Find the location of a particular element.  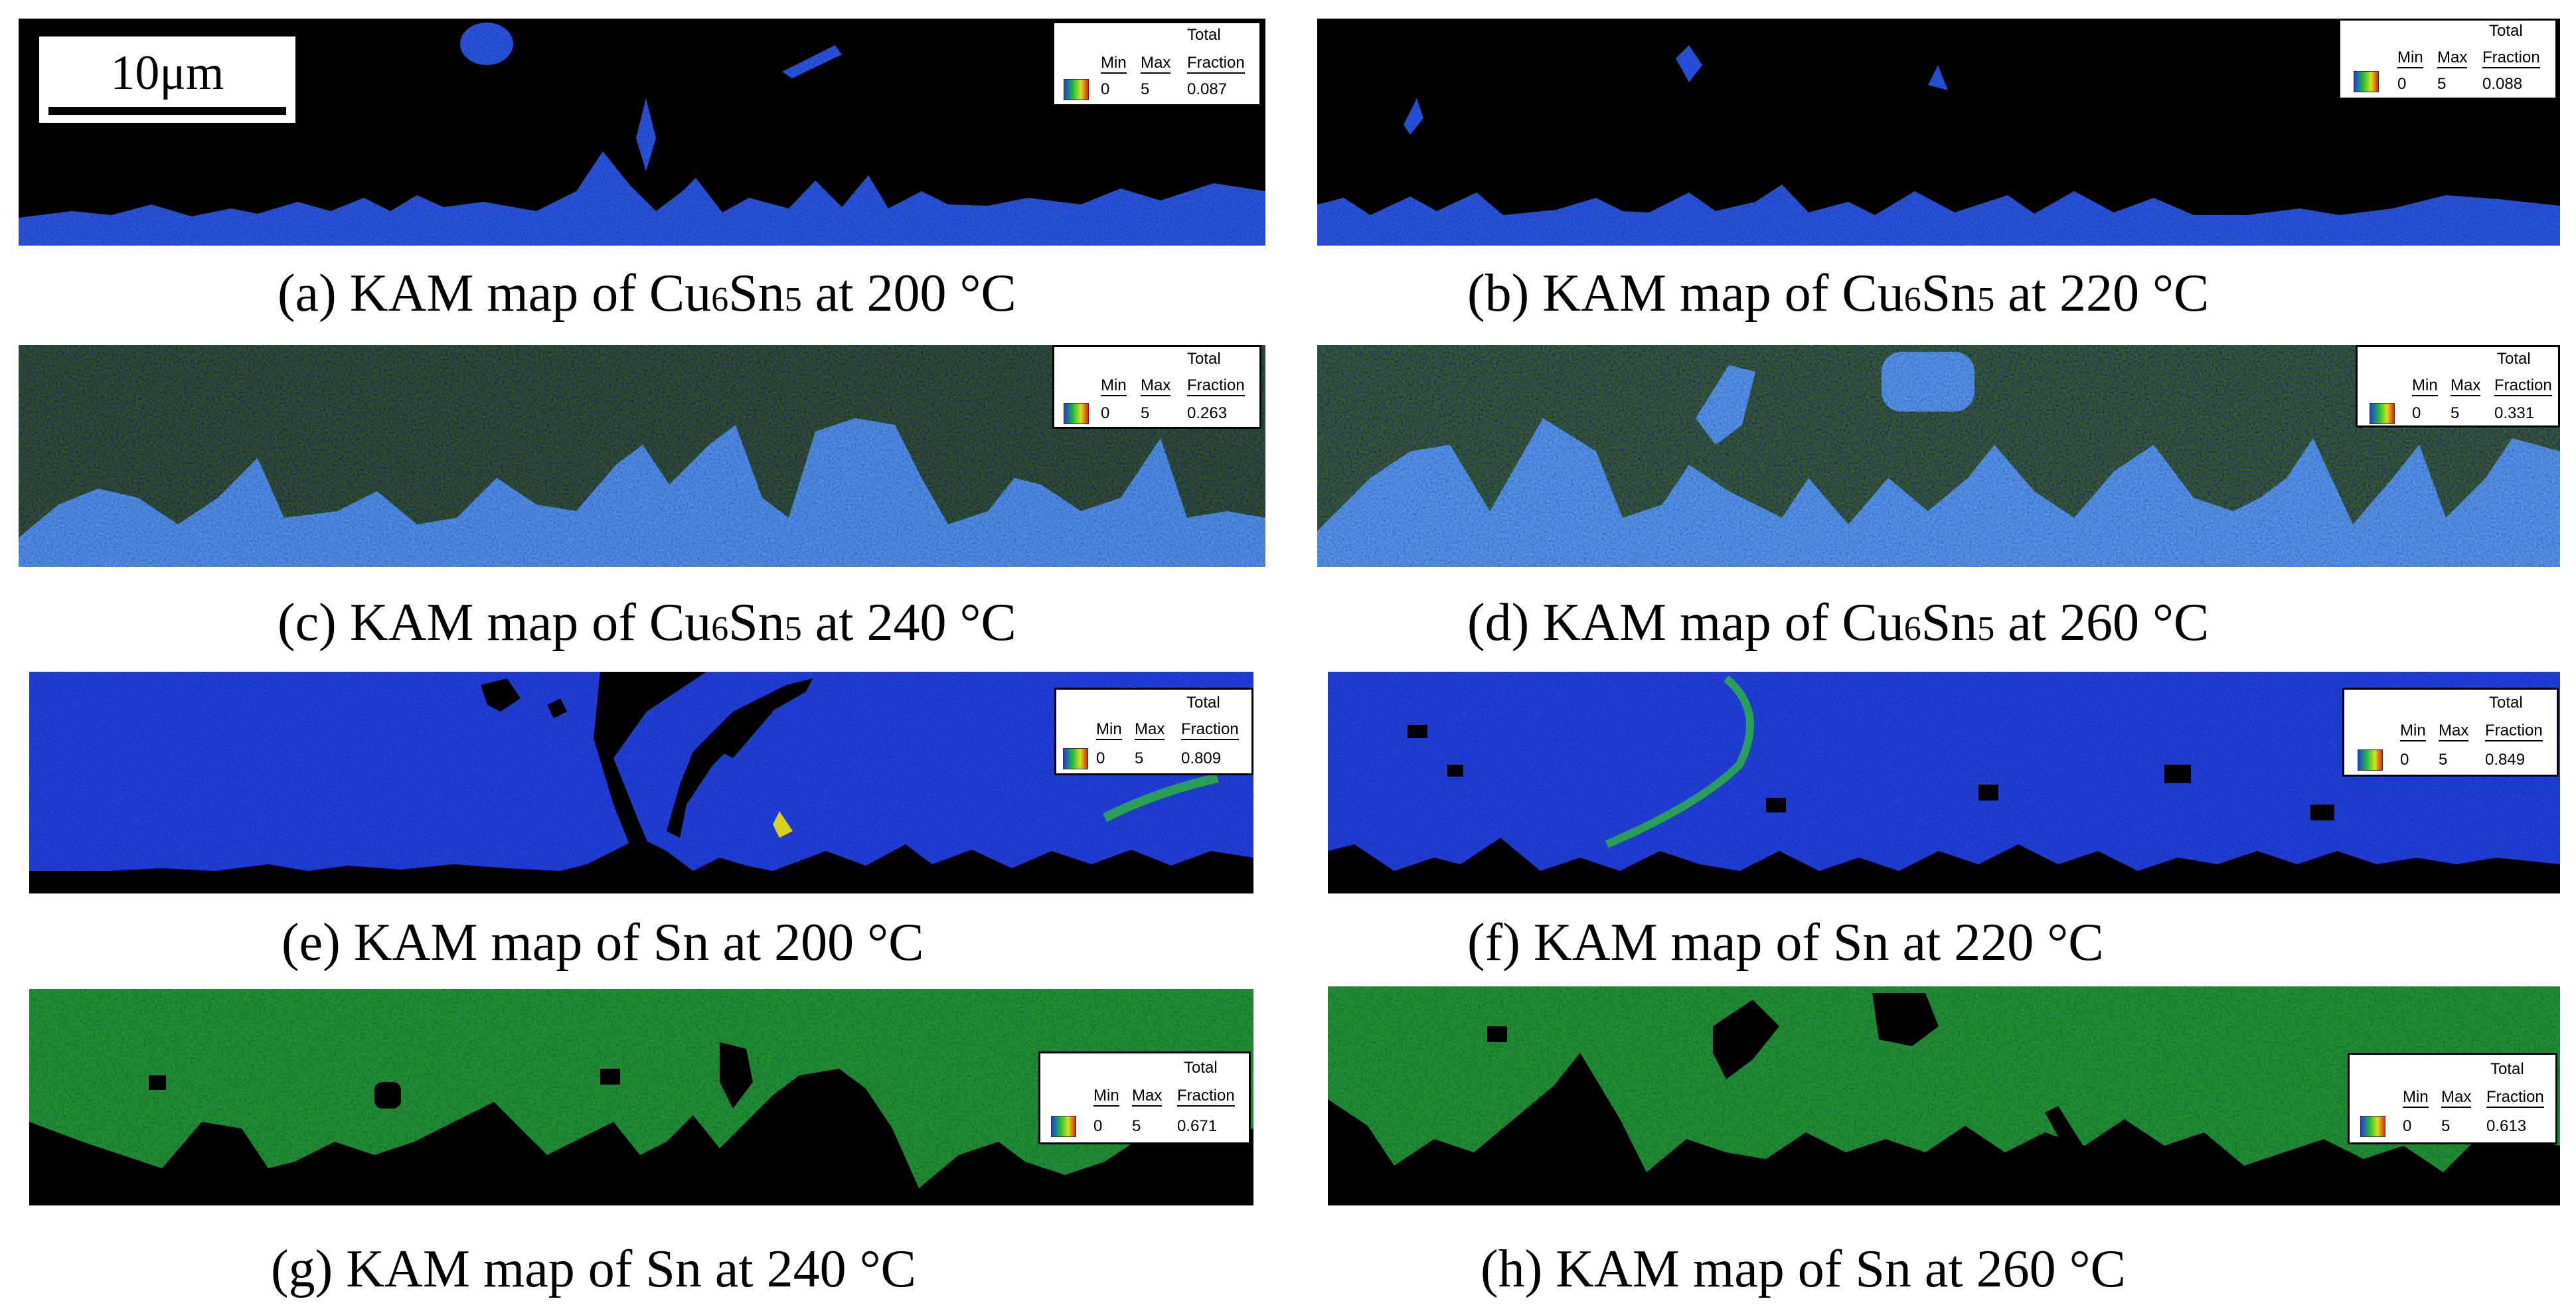

legend-d: Total Min Max Fraction 0 5 0.331 is located at coordinates (2458, 386).